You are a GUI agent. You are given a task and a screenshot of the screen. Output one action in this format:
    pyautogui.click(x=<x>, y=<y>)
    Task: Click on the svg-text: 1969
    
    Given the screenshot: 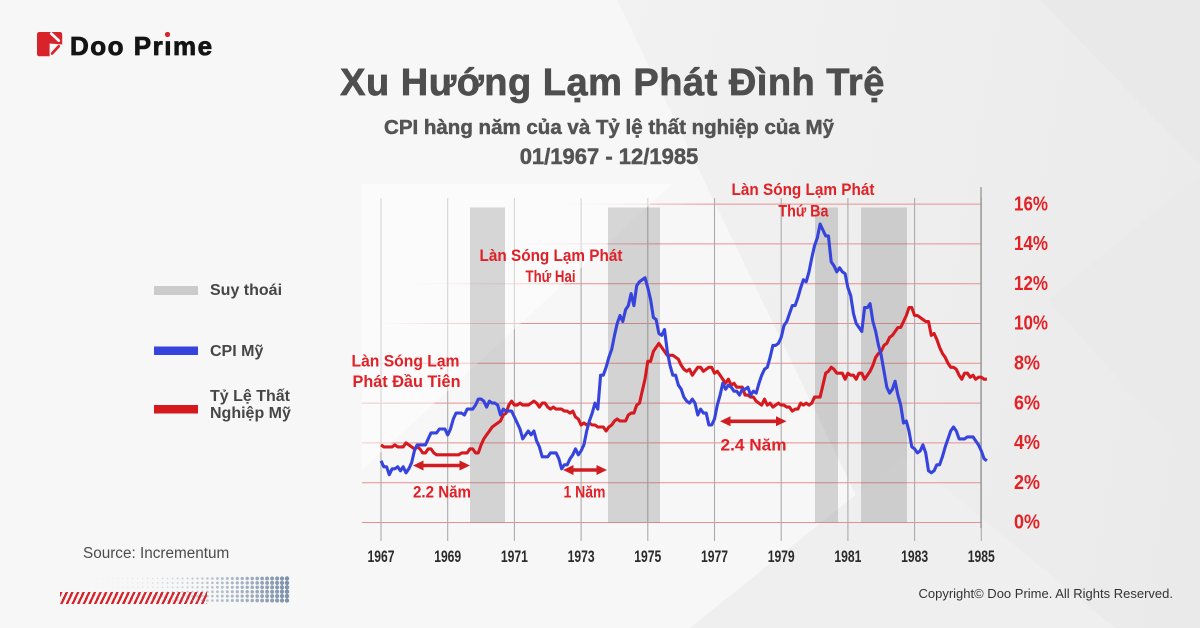 What is the action you would take?
    pyautogui.click(x=447, y=557)
    